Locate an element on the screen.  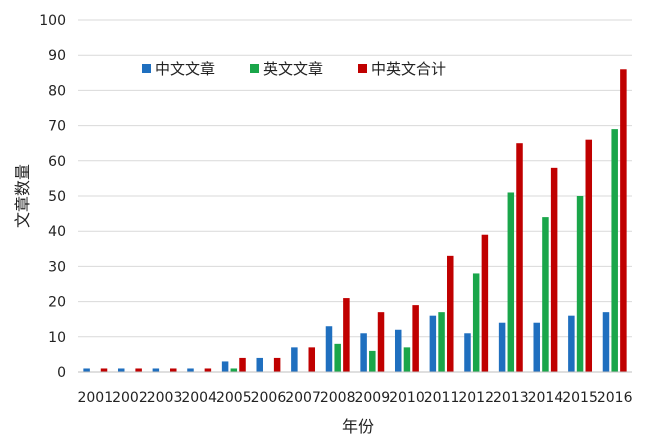
y-tick-label: 0 is located at coordinates (61, 373).